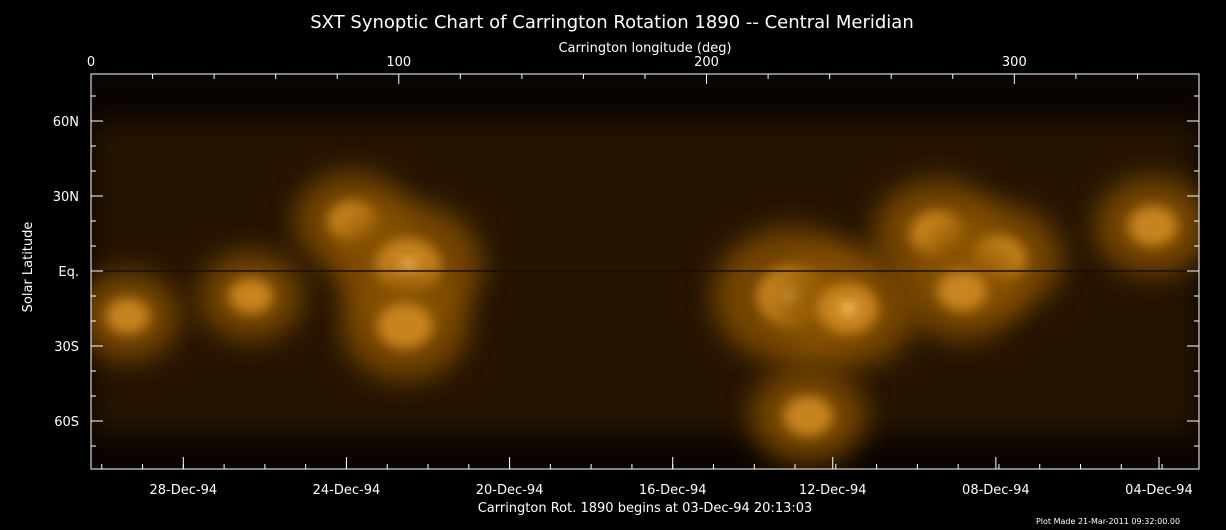 Image resolution: width=1226 pixels, height=530 pixels. What do you see at coordinates (1014, 62) in the screenshot?
I see `x-top-tick-label: 300` at bounding box center [1014, 62].